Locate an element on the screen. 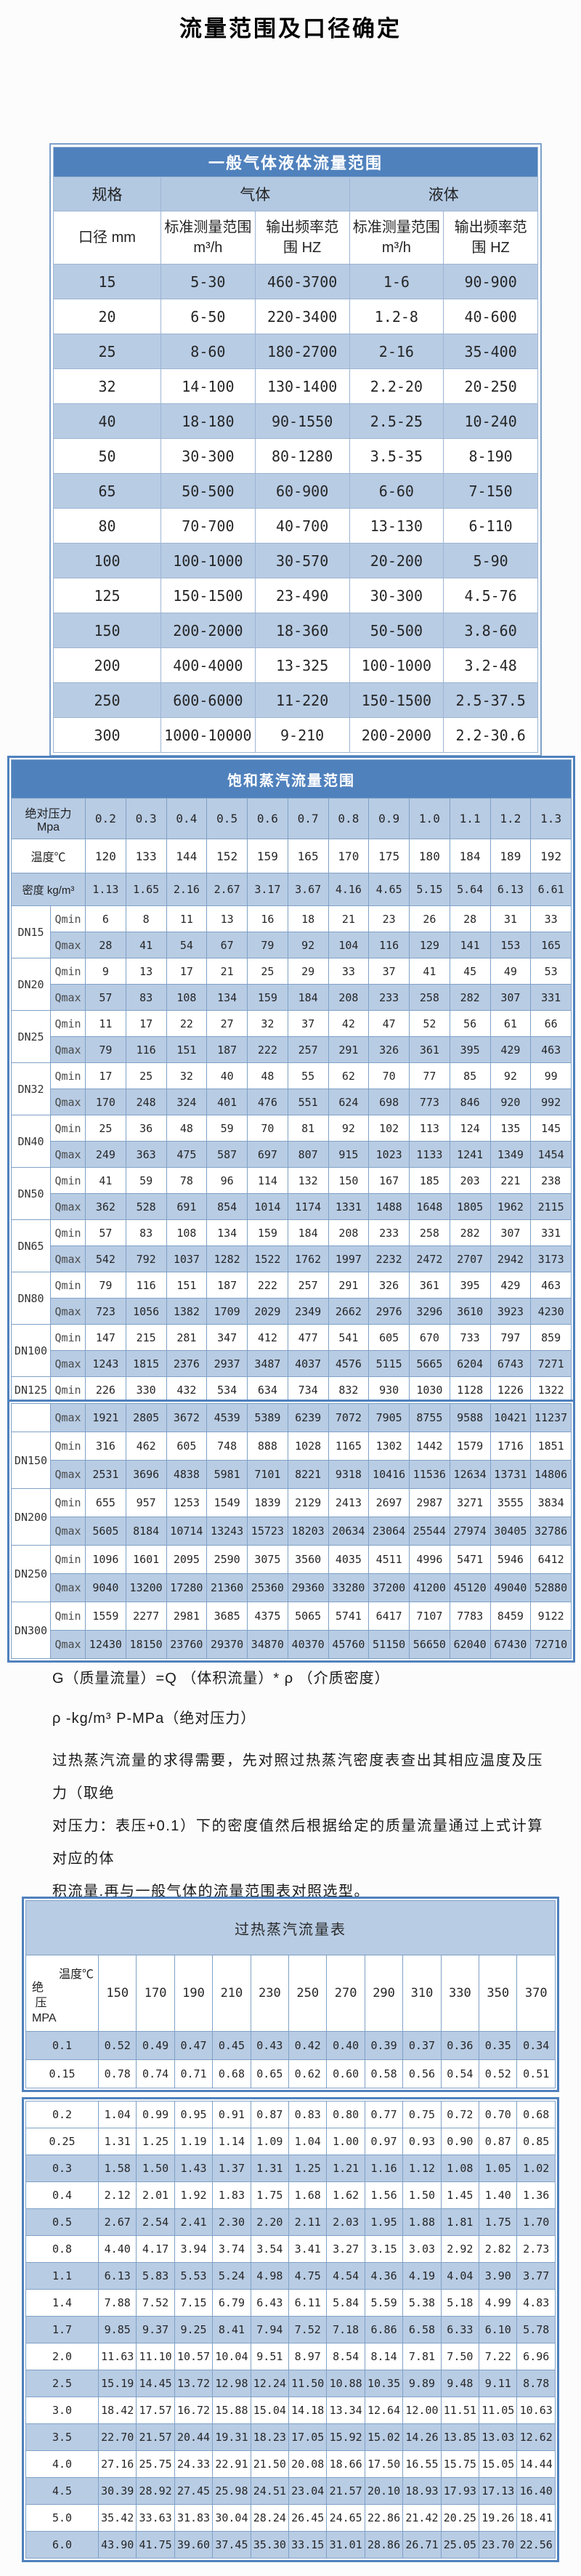  density-cell: 1.68 is located at coordinates (308, 2195).